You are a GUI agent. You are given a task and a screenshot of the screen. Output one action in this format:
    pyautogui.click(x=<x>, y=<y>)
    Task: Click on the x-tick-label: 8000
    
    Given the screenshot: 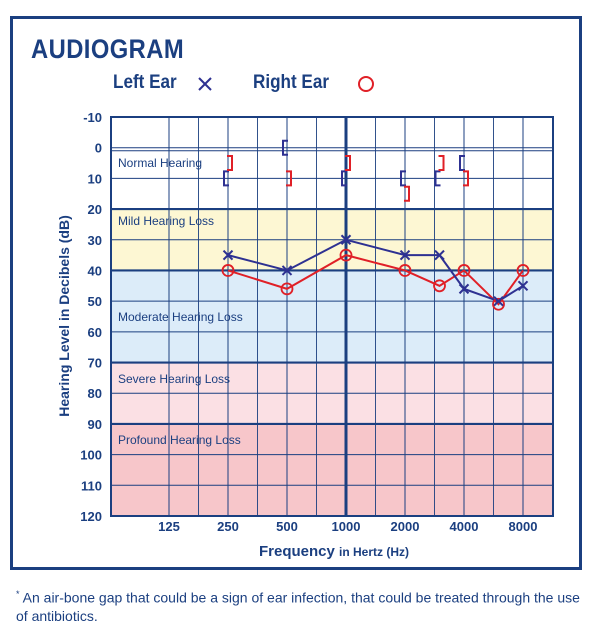 What is the action you would take?
    pyautogui.click(x=523, y=526)
    